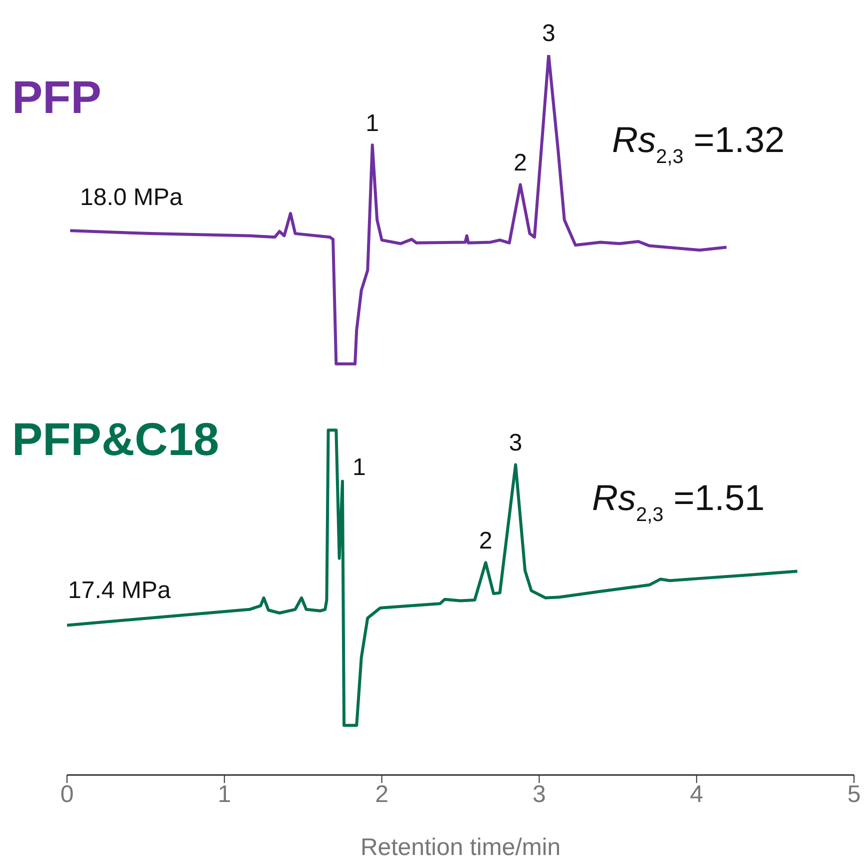 This screenshot has width=865, height=865. I want to click on x-tick-label: 4, so click(697, 794).